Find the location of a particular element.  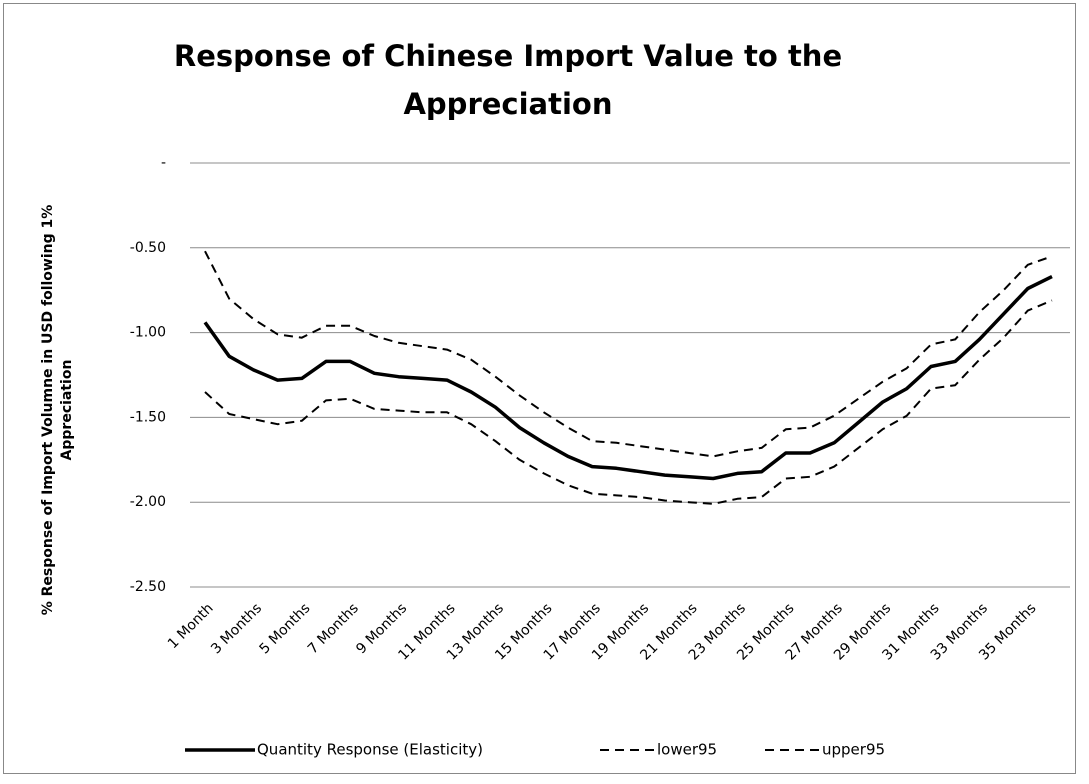

y-tick-label: -1.00 is located at coordinates (148, 333).